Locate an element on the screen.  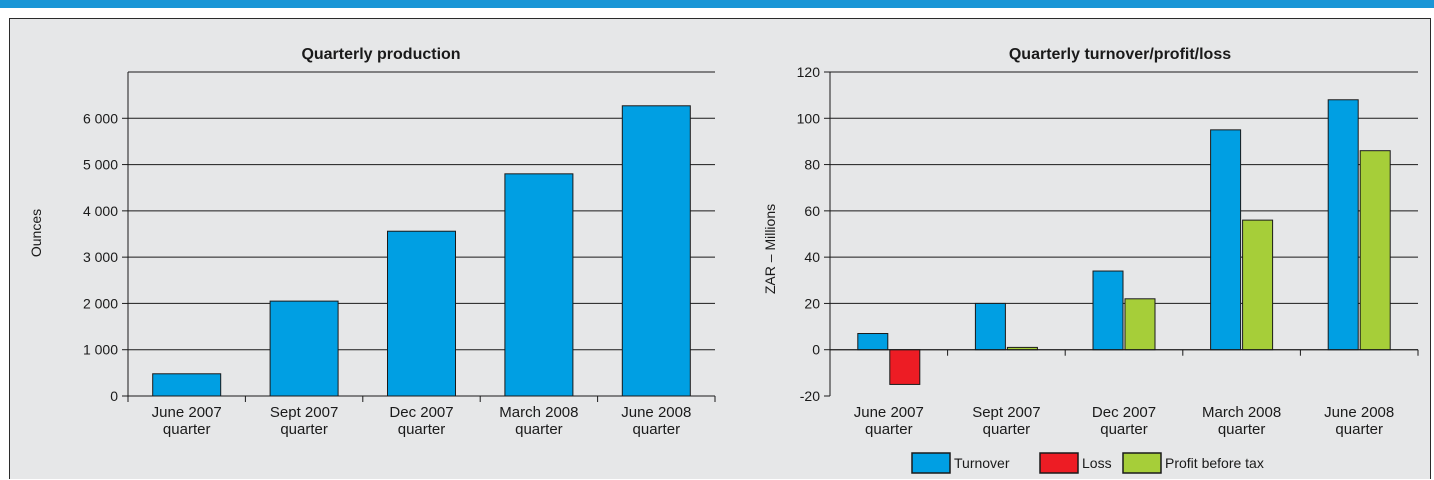
legend-loss-label: Loss is located at coordinates (1097, 463).